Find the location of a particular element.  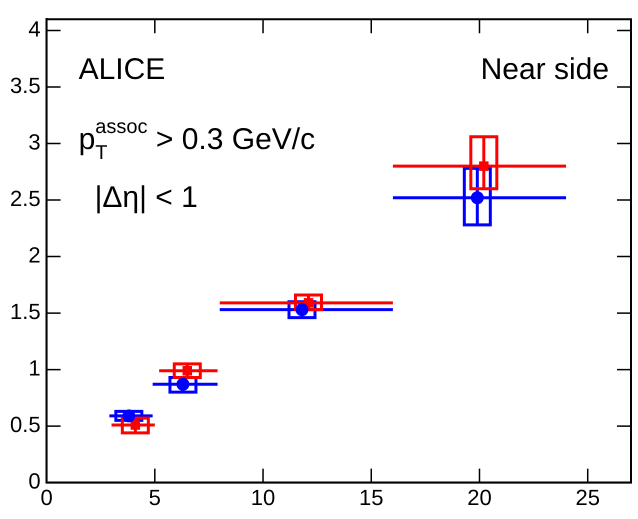

y-tick-label: 1 is located at coordinates (34, 368).